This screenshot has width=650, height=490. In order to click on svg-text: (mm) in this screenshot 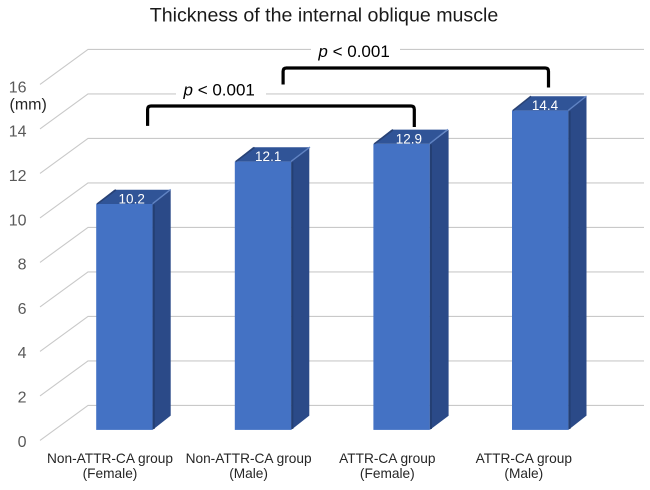, I will do `click(28, 105)`.